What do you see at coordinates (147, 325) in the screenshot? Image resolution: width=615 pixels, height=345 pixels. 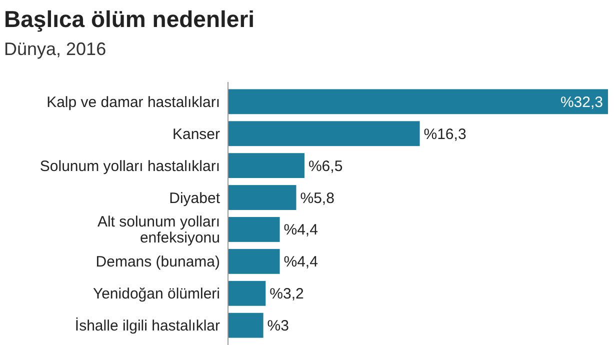 I see `y-tick-label: İshalle ilgili hastalıklar` at bounding box center [147, 325].